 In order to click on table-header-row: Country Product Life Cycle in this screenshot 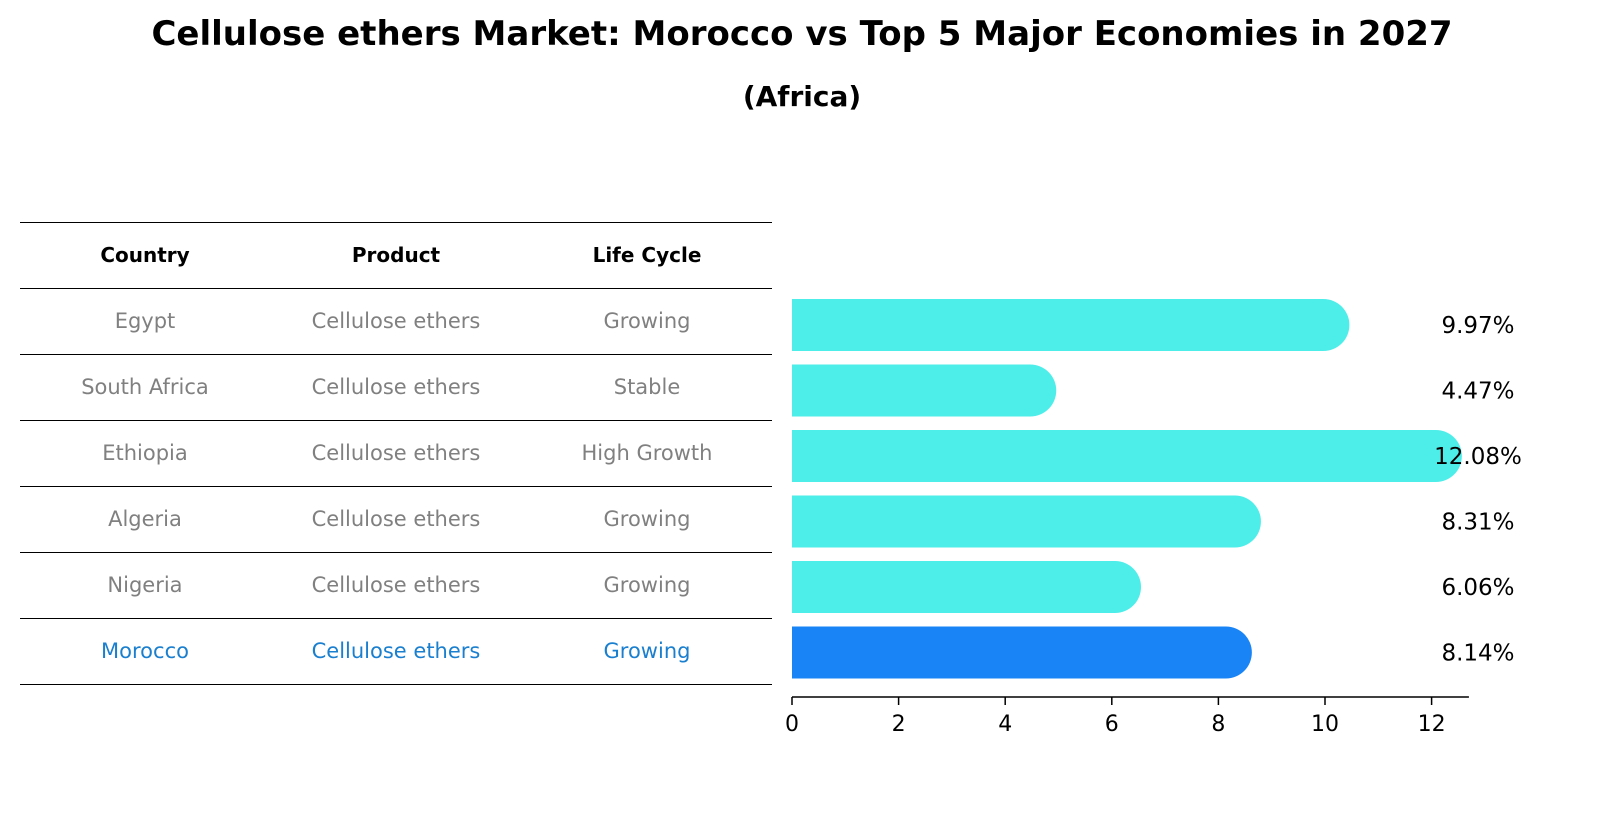, I will do `click(396, 255)`.